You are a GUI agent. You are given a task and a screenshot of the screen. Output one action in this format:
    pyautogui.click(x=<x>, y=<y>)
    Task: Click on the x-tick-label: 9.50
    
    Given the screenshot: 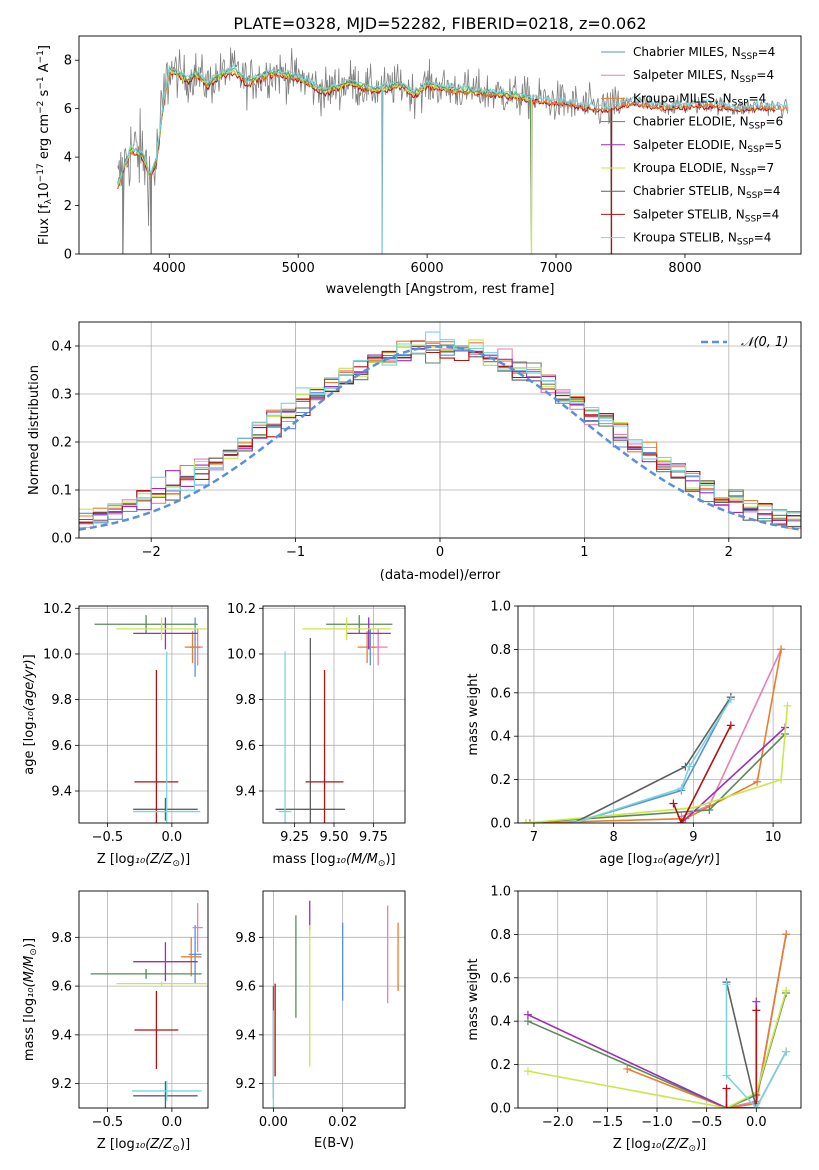 What is the action you would take?
    pyautogui.click(x=334, y=837)
    